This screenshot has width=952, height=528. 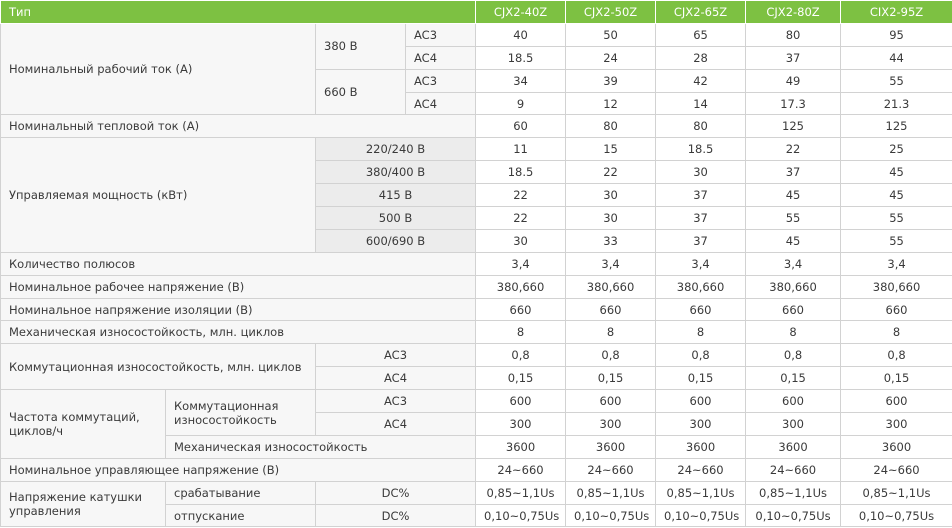 What do you see at coordinates (521, 80) in the screenshot?
I see `value-cell: 34` at bounding box center [521, 80].